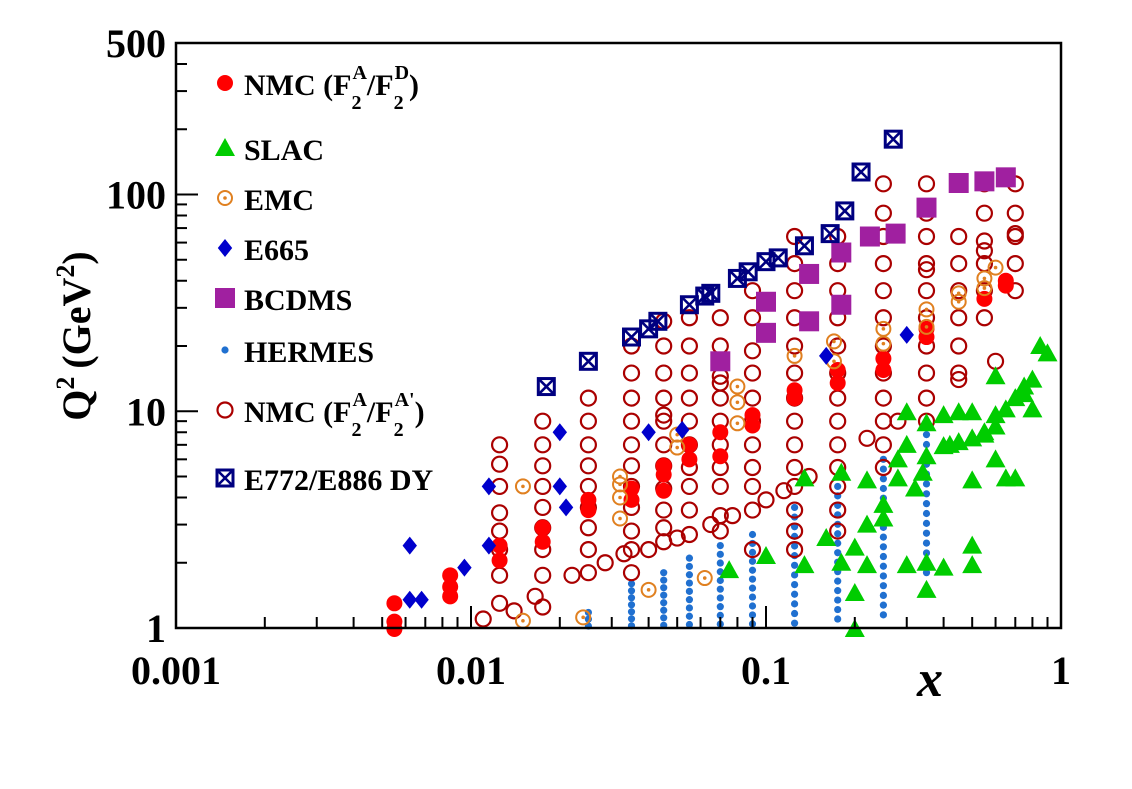  What do you see at coordinates (298, 300) in the screenshot?
I see `legend-label: BCDMS` at bounding box center [298, 300].